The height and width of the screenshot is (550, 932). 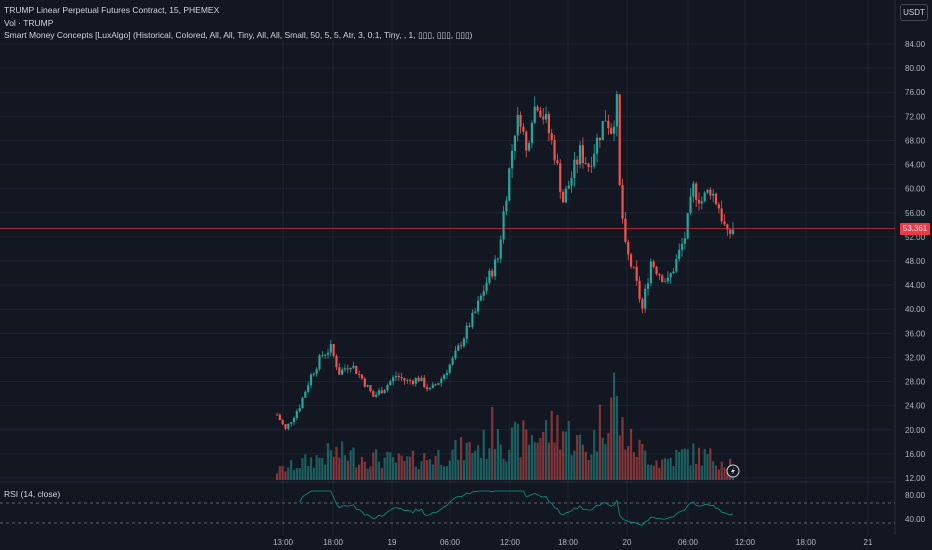 I want to click on currency-button: USDT, so click(x=914, y=12).